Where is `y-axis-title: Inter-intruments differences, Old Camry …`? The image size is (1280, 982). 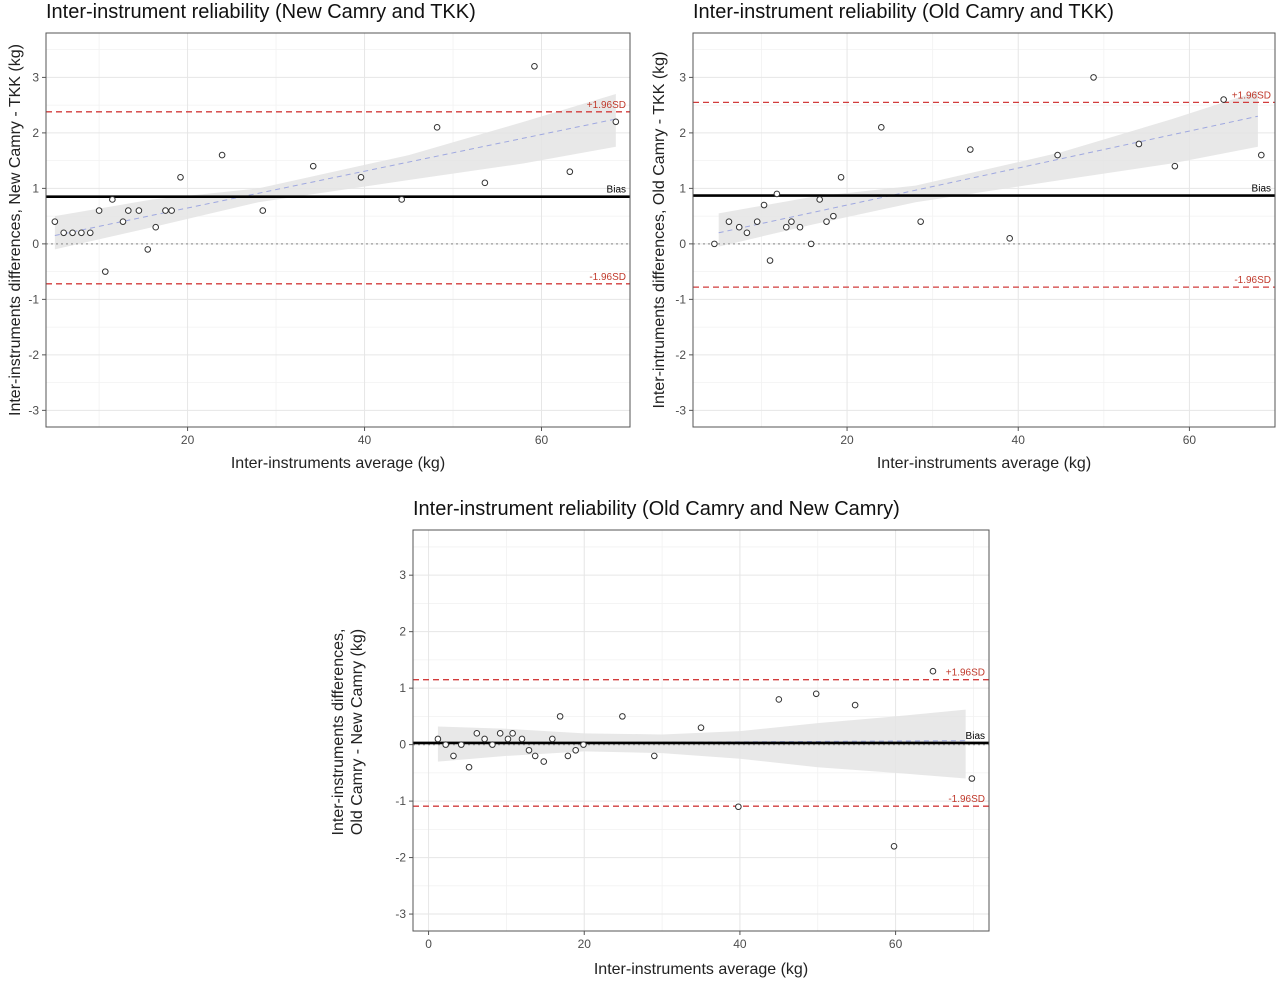 y-axis-title: Inter-intruments differences, Old Camry … is located at coordinates (659, 230).